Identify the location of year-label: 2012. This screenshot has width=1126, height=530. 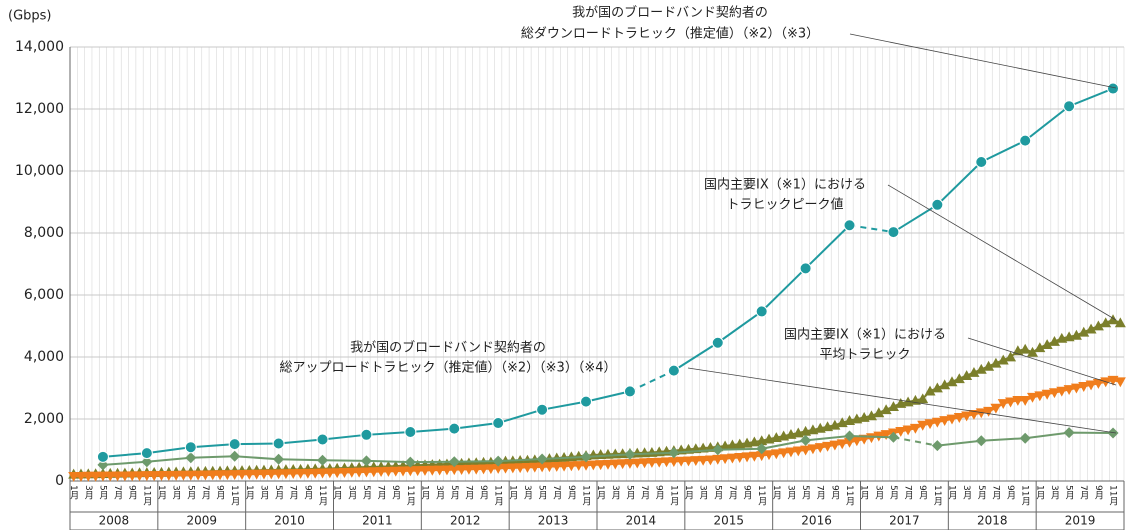
(465, 521).